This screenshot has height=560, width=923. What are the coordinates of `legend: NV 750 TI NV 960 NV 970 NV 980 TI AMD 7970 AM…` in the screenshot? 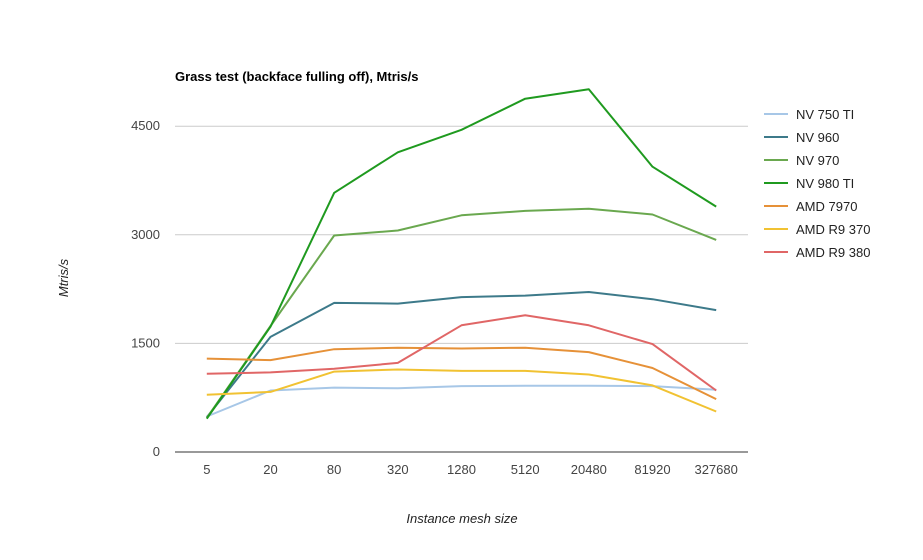 It's located at (817, 183).